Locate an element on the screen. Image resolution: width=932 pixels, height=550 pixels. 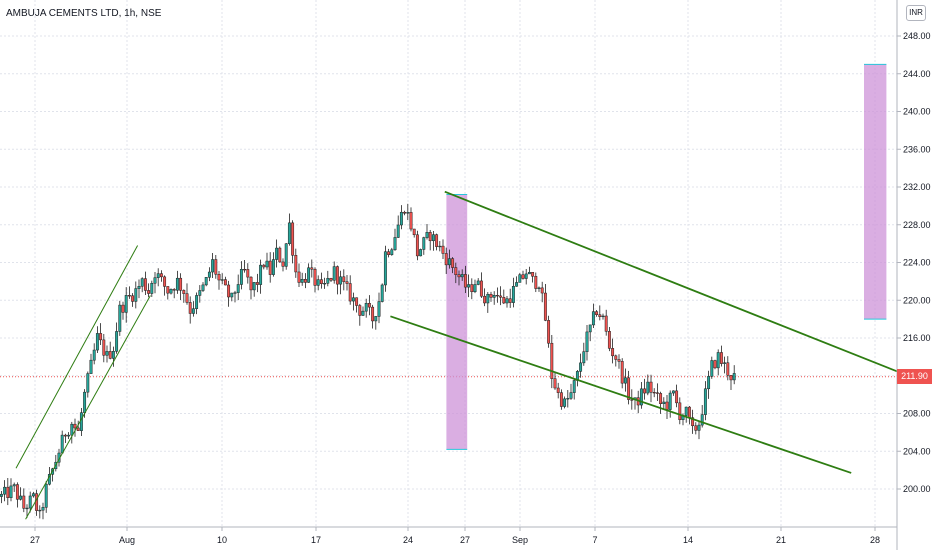
price-tick-label: 208.00 is located at coordinates (917, 414).